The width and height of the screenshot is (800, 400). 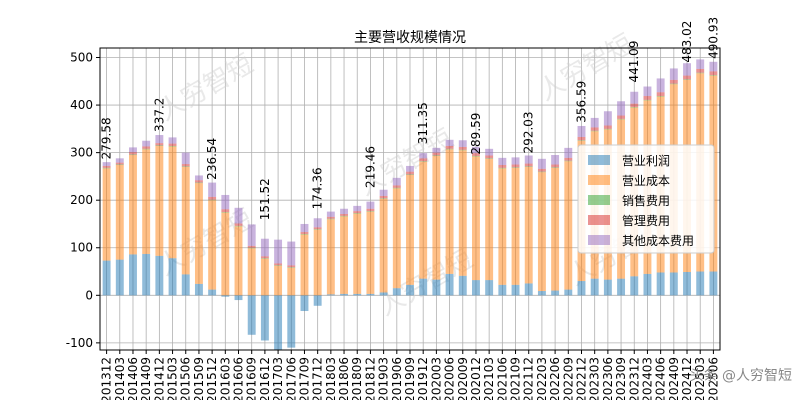 What do you see at coordinates (146, 378) in the screenshot?
I see `x-tick-label: 201409` at bounding box center [146, 378].